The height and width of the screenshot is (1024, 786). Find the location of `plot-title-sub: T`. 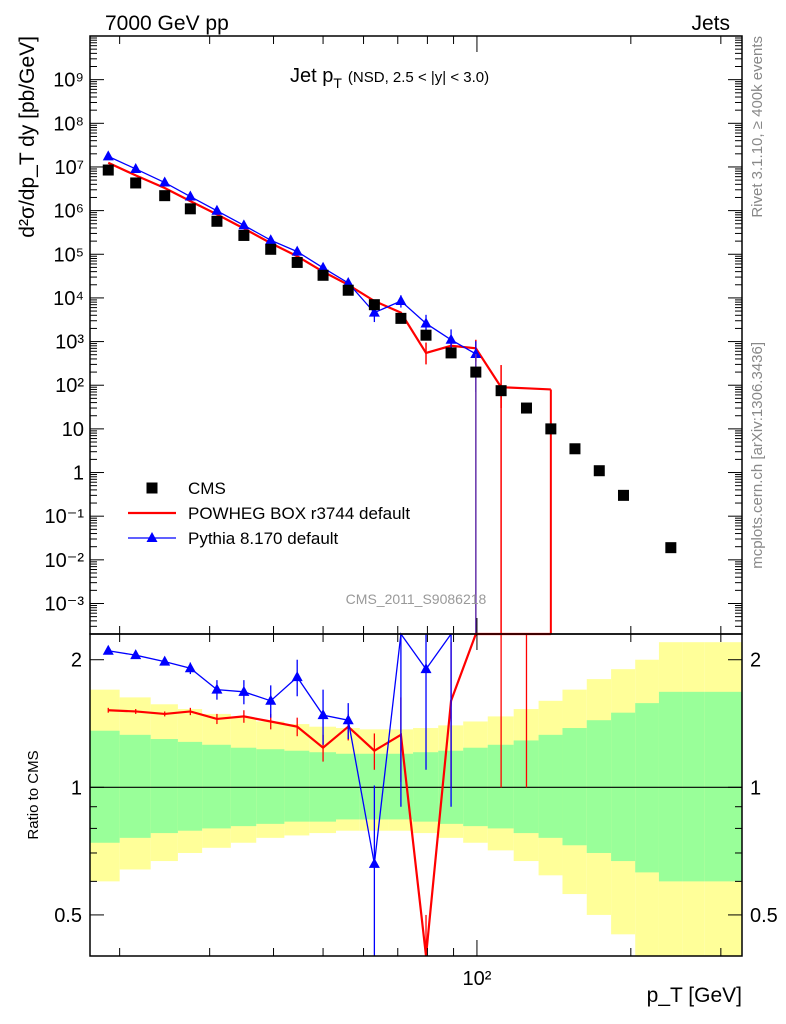

plot-title-sub: T is located at coordinates (337, 83).